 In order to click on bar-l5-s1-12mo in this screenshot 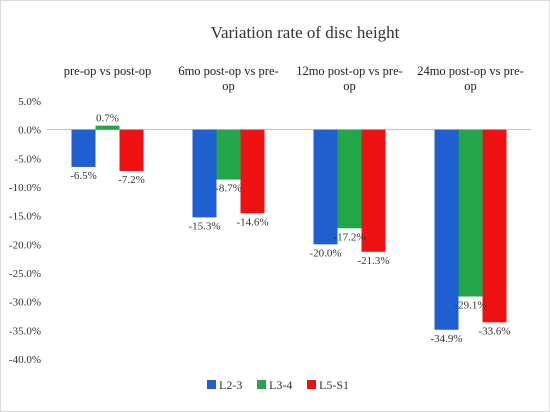, I will do `click(373, 190)`.